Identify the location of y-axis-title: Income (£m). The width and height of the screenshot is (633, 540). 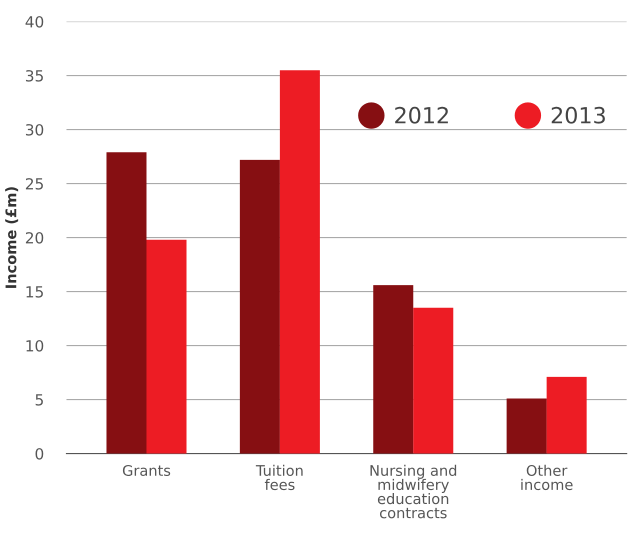
(11, 237).